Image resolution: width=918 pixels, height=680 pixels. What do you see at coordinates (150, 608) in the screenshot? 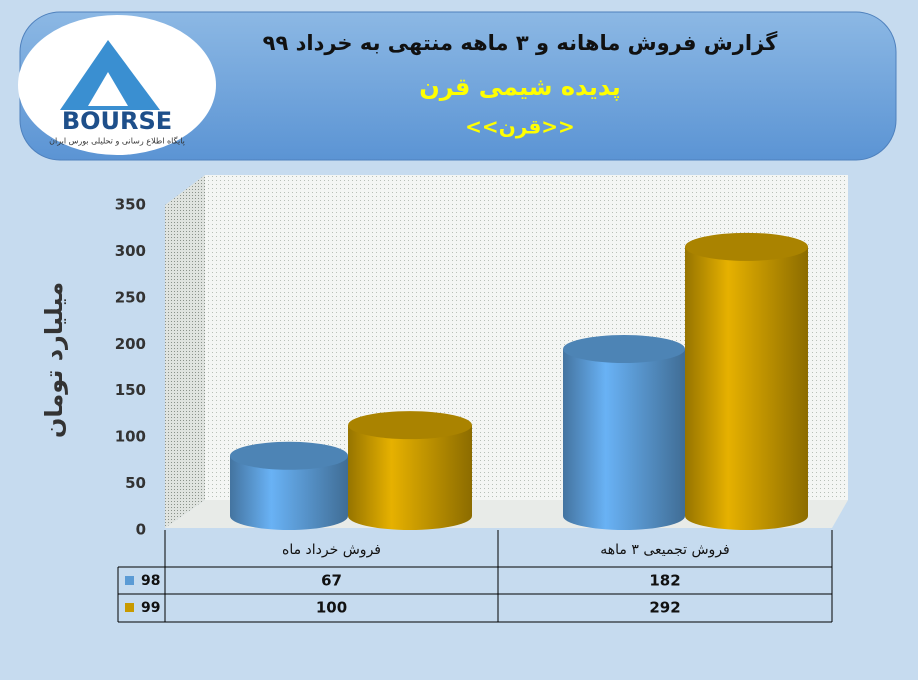
I see `legend-label: 99` at bounding box center [150, 608].